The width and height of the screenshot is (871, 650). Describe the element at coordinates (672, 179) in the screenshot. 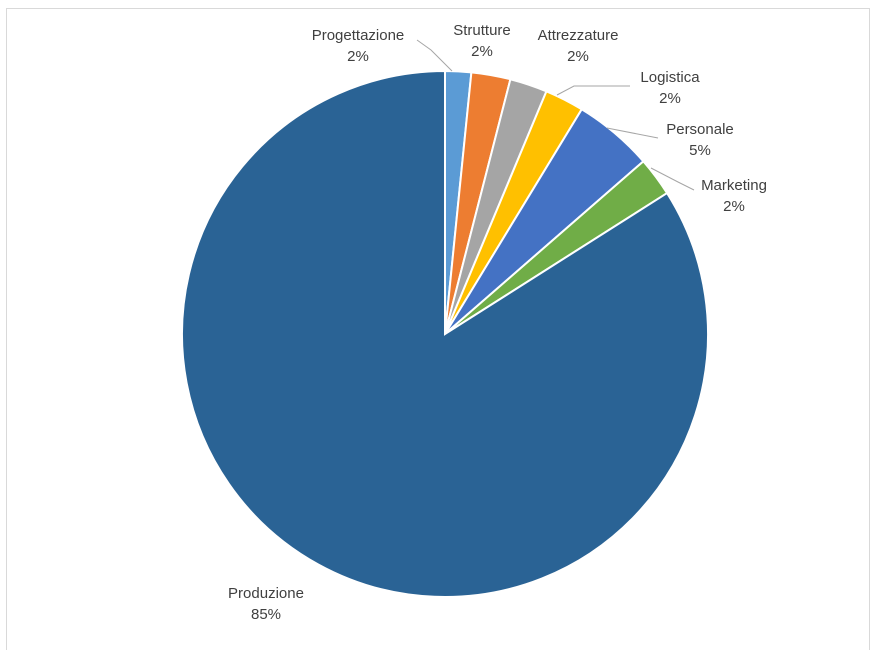

I see `leader-line-marketing` at that location.